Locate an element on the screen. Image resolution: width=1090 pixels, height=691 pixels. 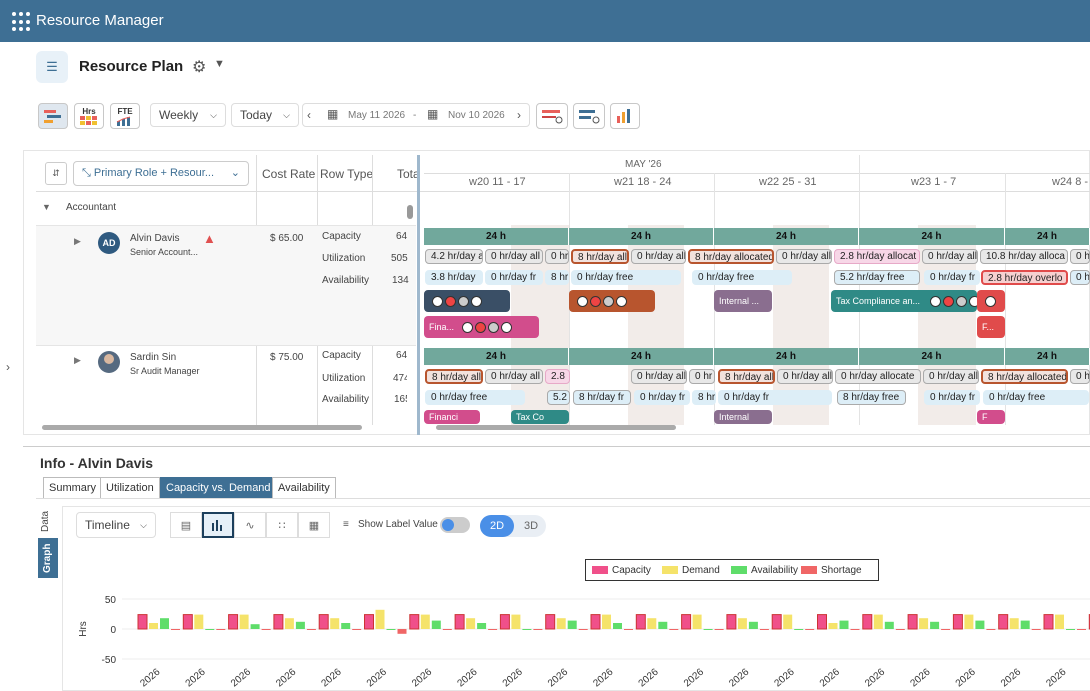
pane-splitter is located at coordinates (418, 295).